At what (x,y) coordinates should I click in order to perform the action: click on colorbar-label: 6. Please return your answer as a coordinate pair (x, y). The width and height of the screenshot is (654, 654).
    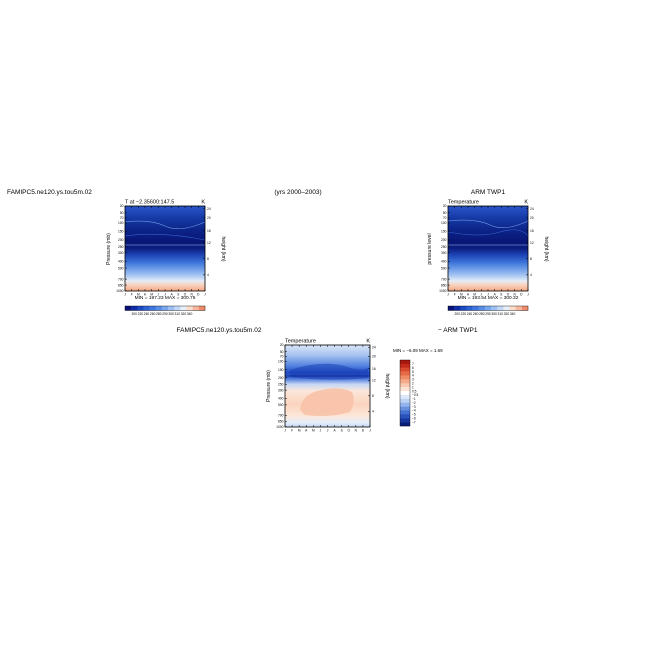
    Looking at the image, I should click on (413, 368).